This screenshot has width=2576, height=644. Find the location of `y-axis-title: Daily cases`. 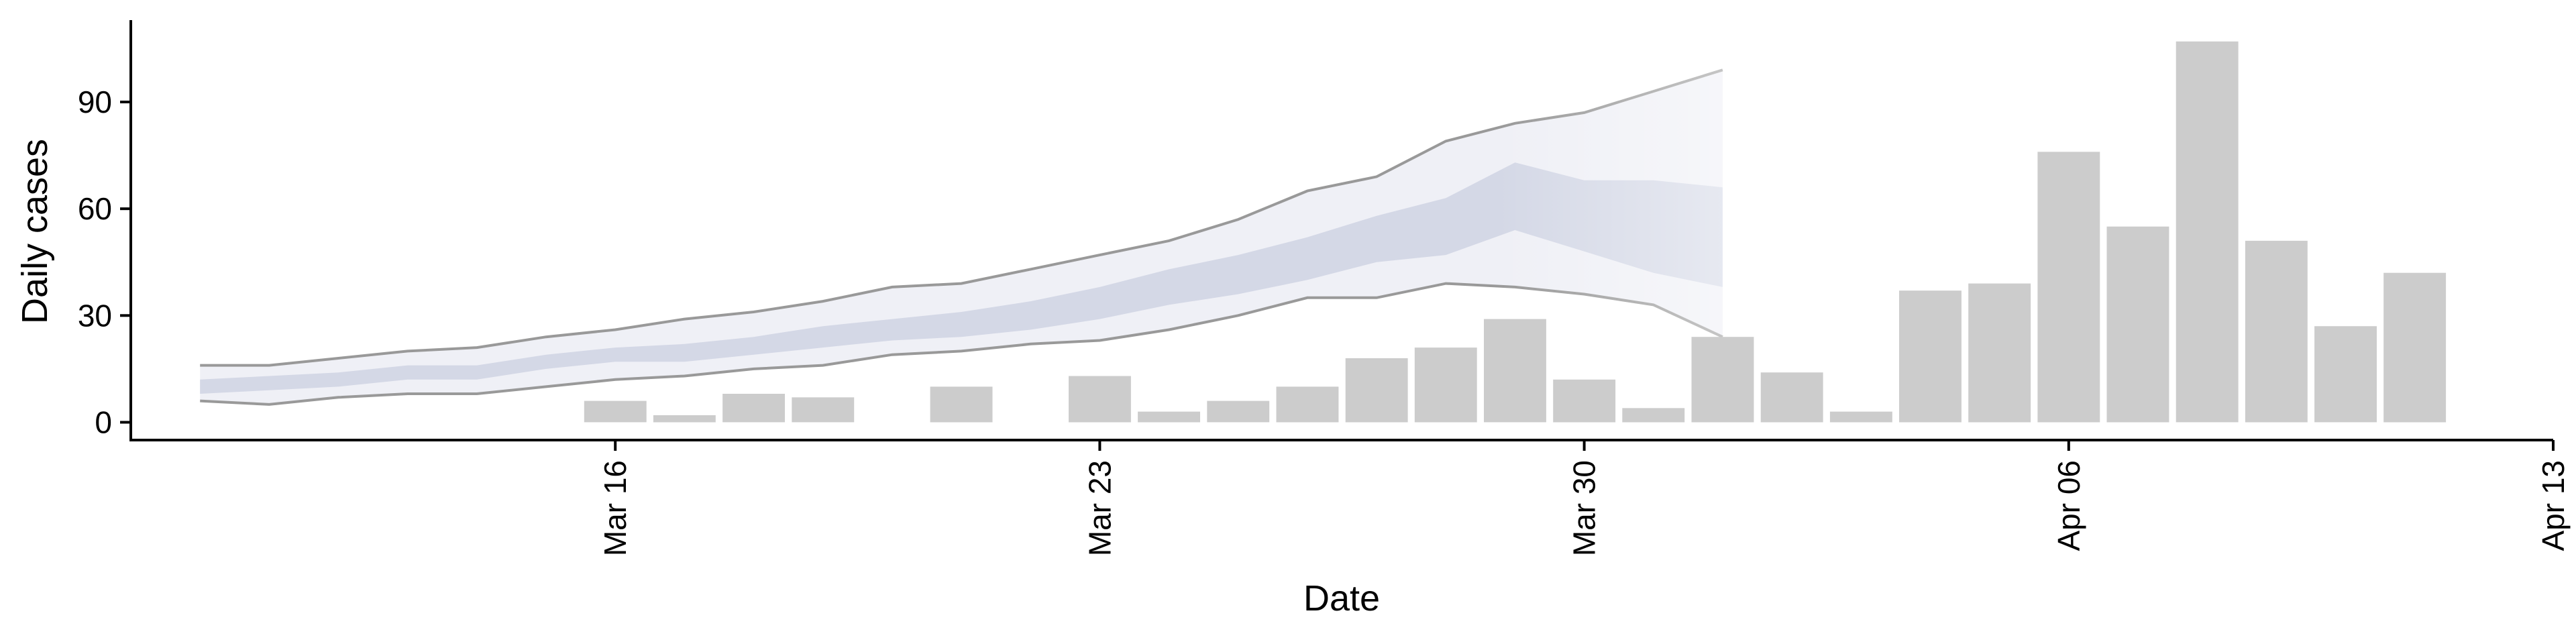

y-axis-title: Daily cases is located at coordinates (35, 231).